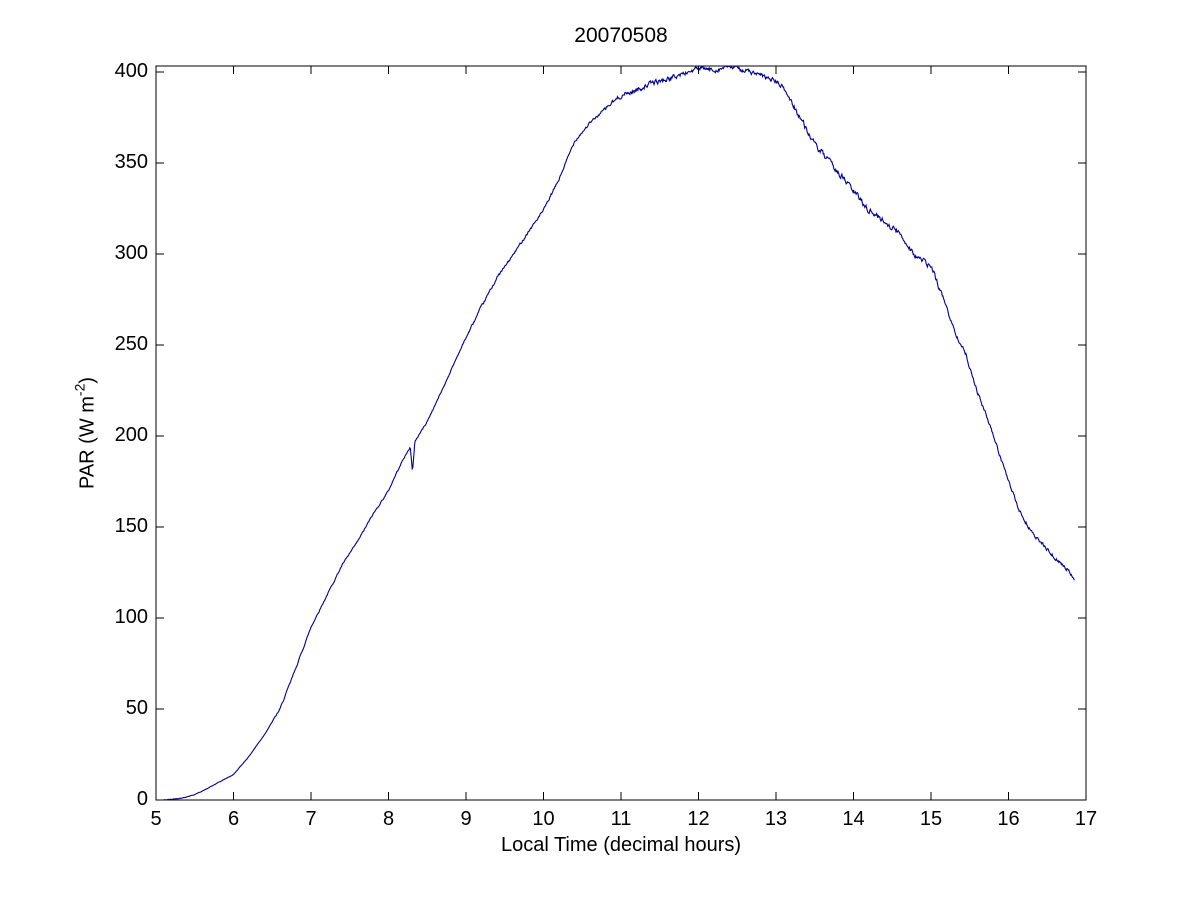 Image resolution: width=1200 pixels, height=900 pixels. What do you see at coordinates (131, 526) in the screenshot?
I see `y-tick-label: 150` at bounding box center [131, 526].